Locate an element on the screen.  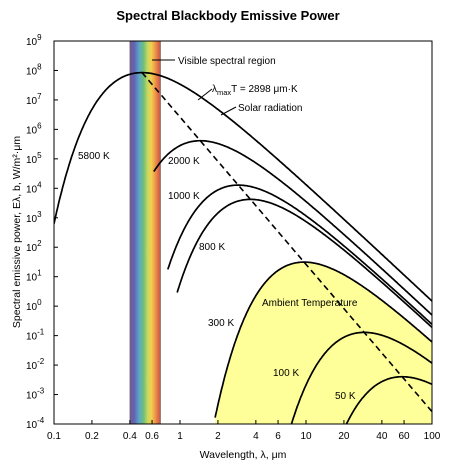
visible-region-label: Visible spectral region is located at coordinates (227, 61).